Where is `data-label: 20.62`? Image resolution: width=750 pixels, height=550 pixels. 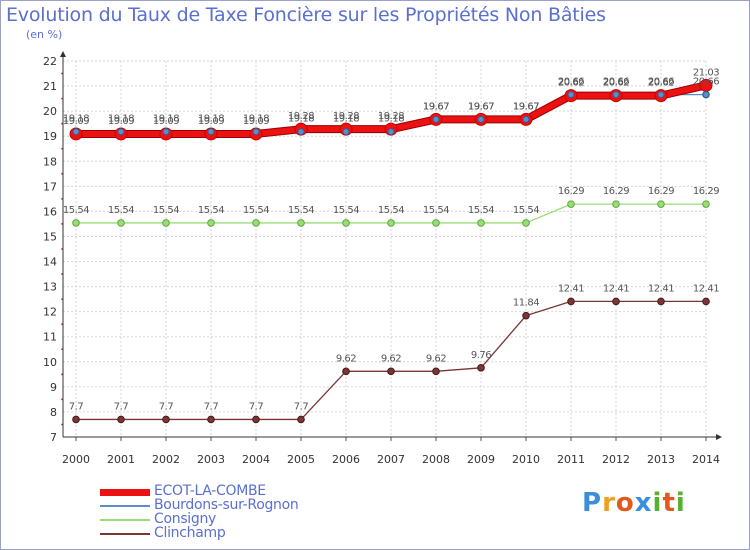 data-label: 20.62 is located at coordinates (571, 83).